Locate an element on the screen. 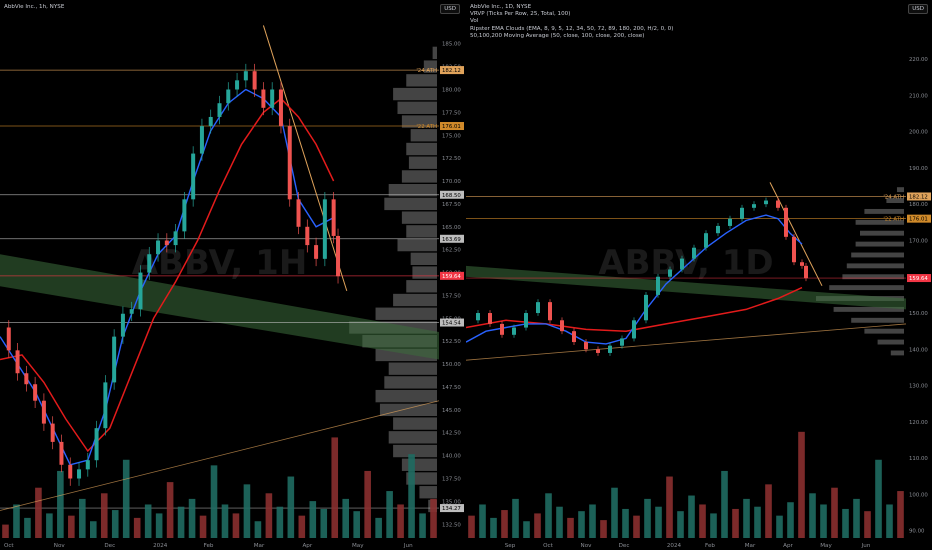 The width and height of the screenshot is (932, 550). symbol-title: AbbVie Inc., 1D, NYSE is located at coordinates (501, 7).